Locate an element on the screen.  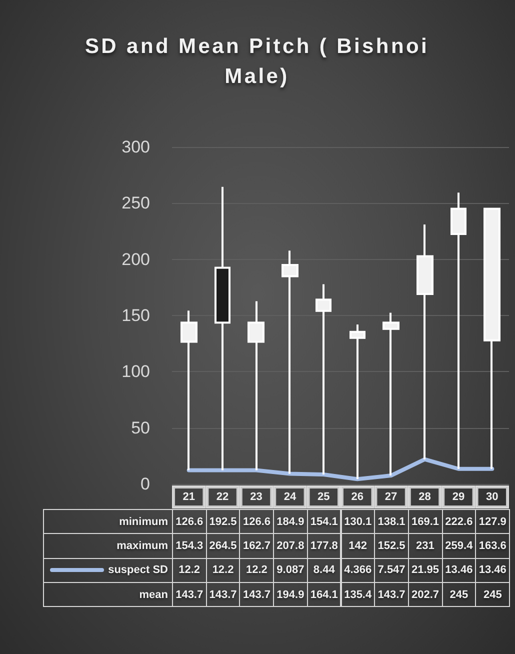
text: 135.4 is located at coordinates (358, 595).